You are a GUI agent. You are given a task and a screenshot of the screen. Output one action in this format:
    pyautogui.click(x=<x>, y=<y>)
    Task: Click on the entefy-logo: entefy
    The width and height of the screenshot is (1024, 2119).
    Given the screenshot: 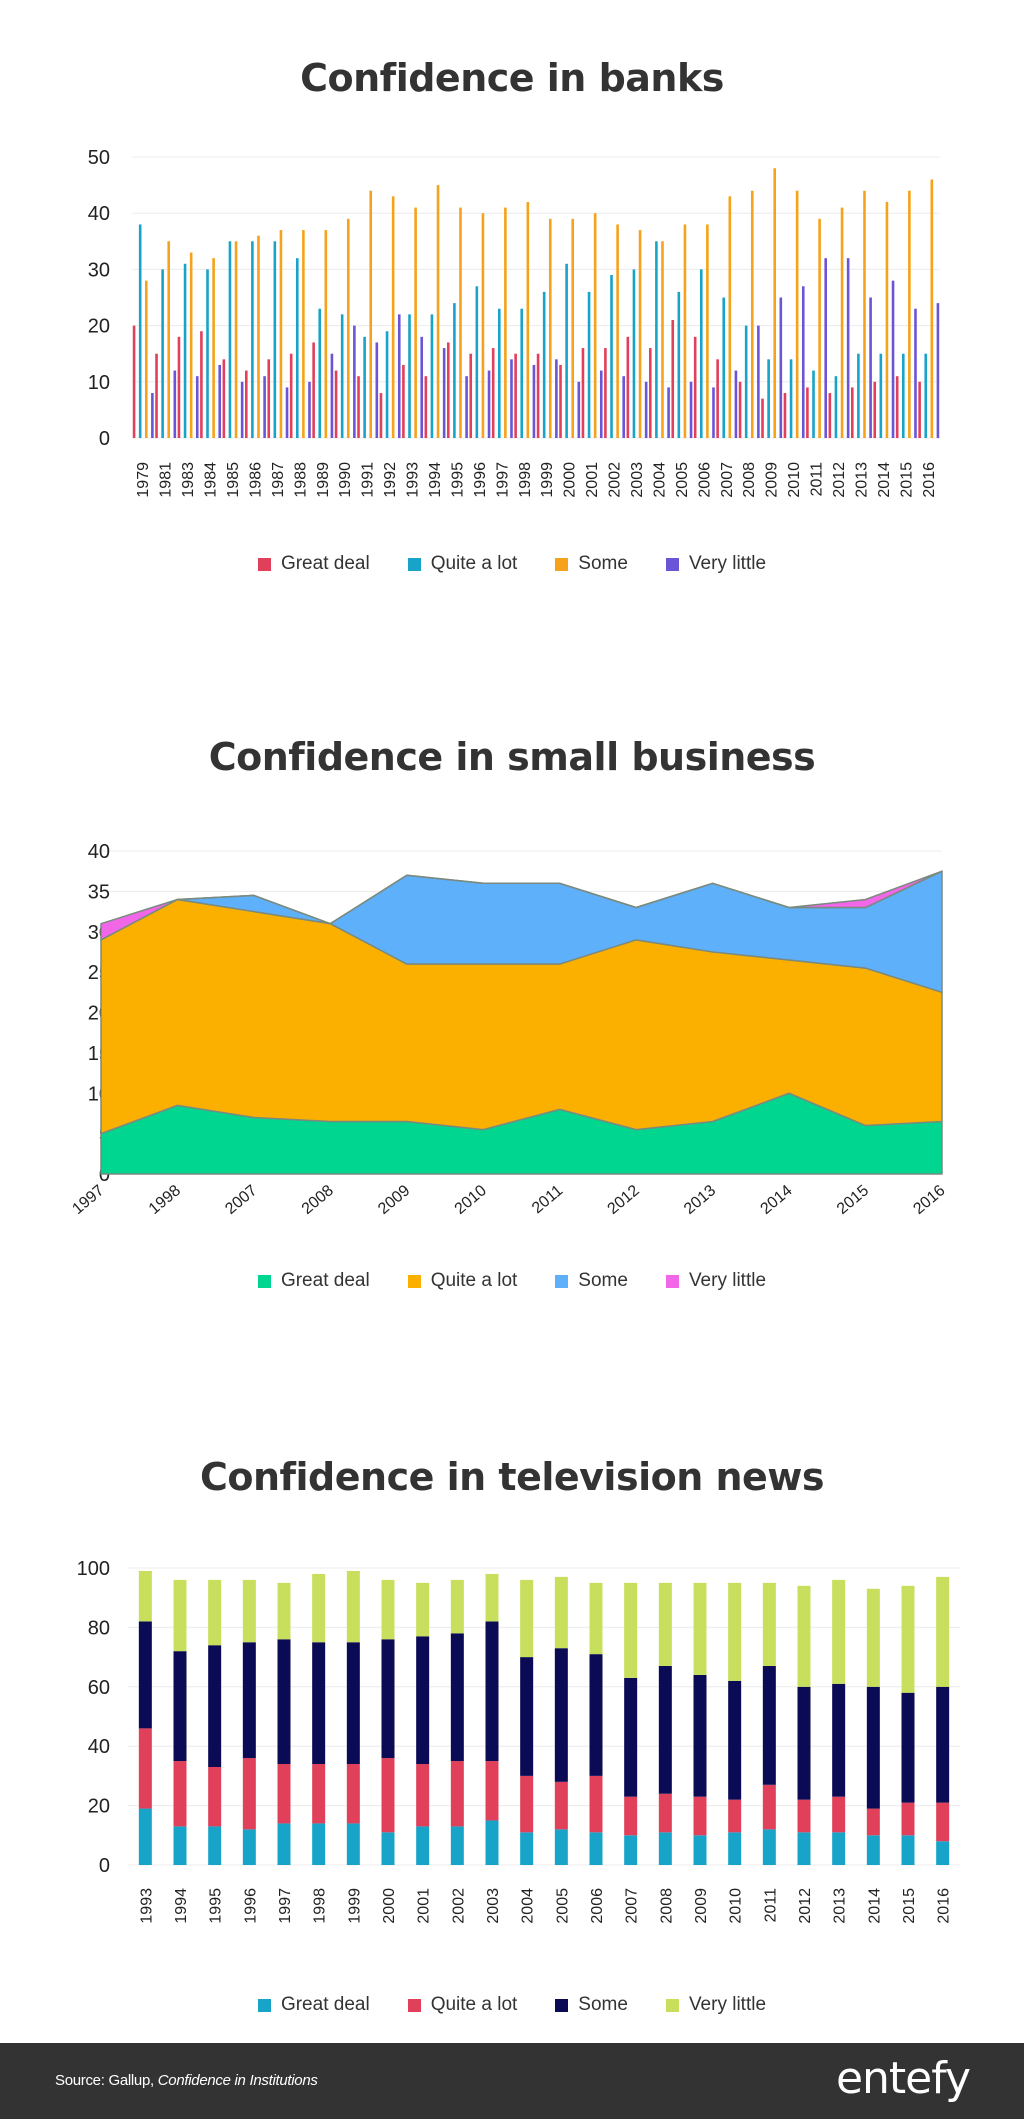 What is the action you would take?
    pyautogui.click(x=903, y=2078)
    